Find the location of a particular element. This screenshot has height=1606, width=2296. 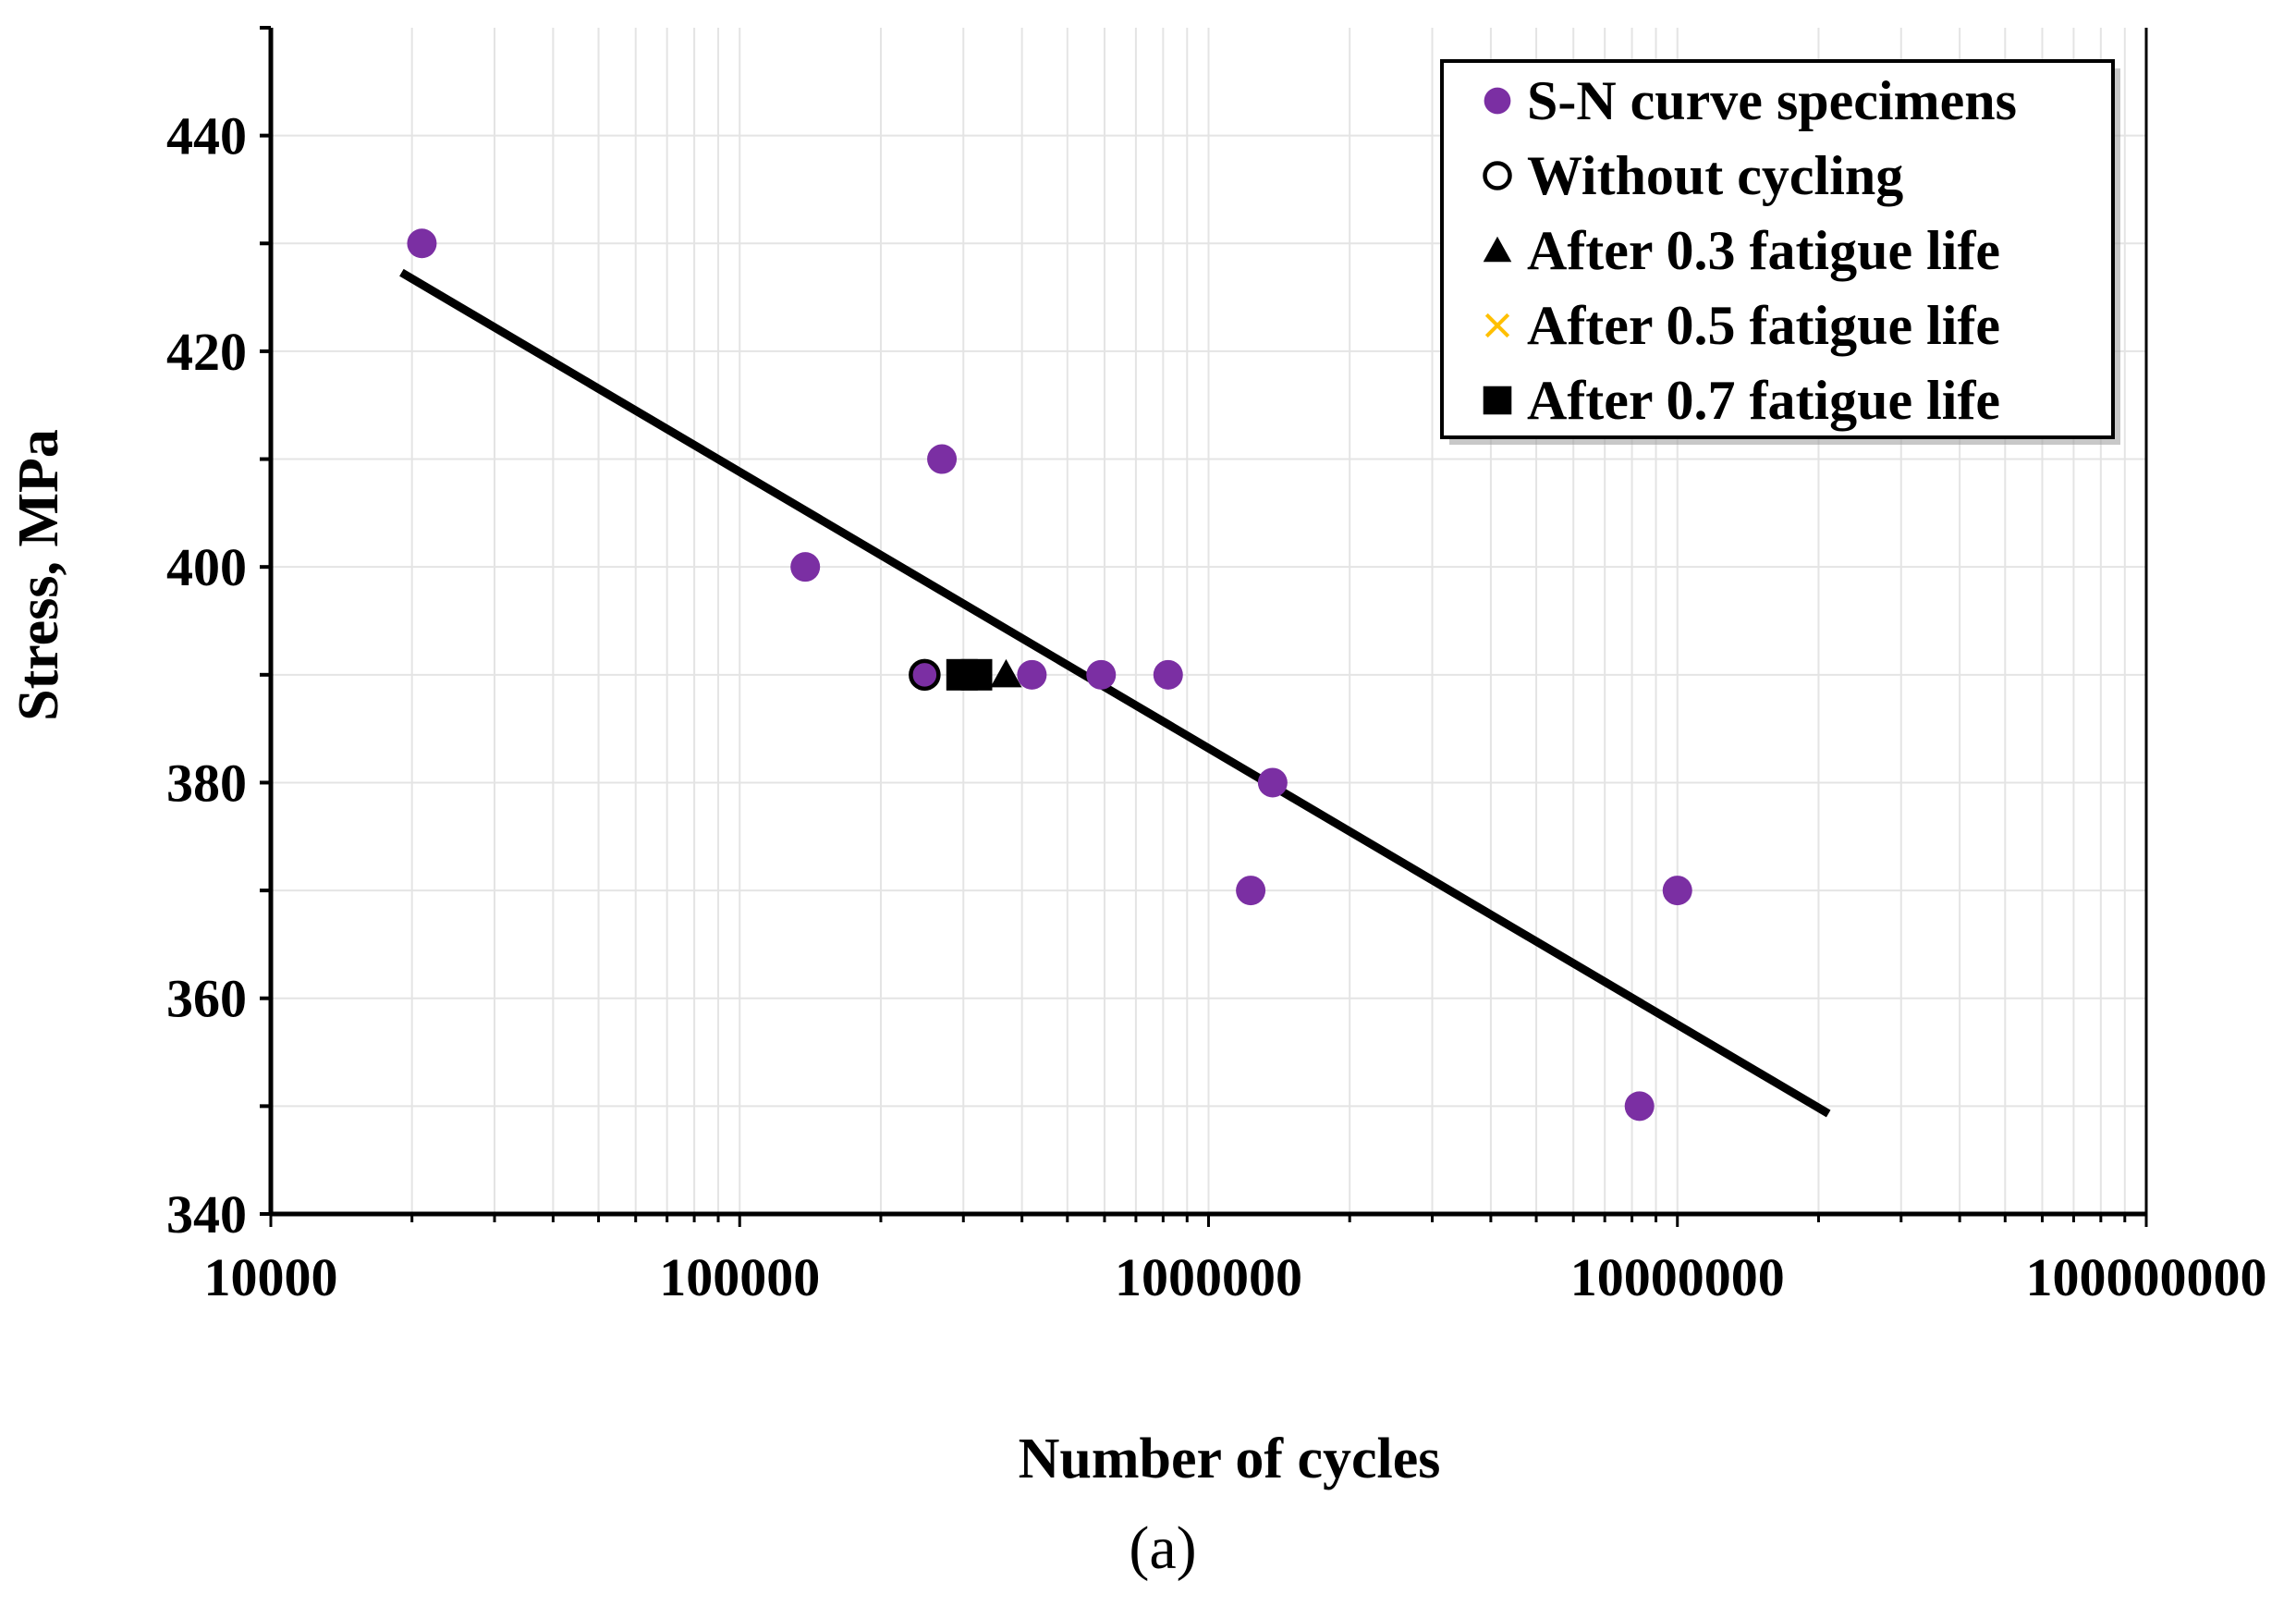

x-tick-label: 10000 is located at coordinates (271, 1277).